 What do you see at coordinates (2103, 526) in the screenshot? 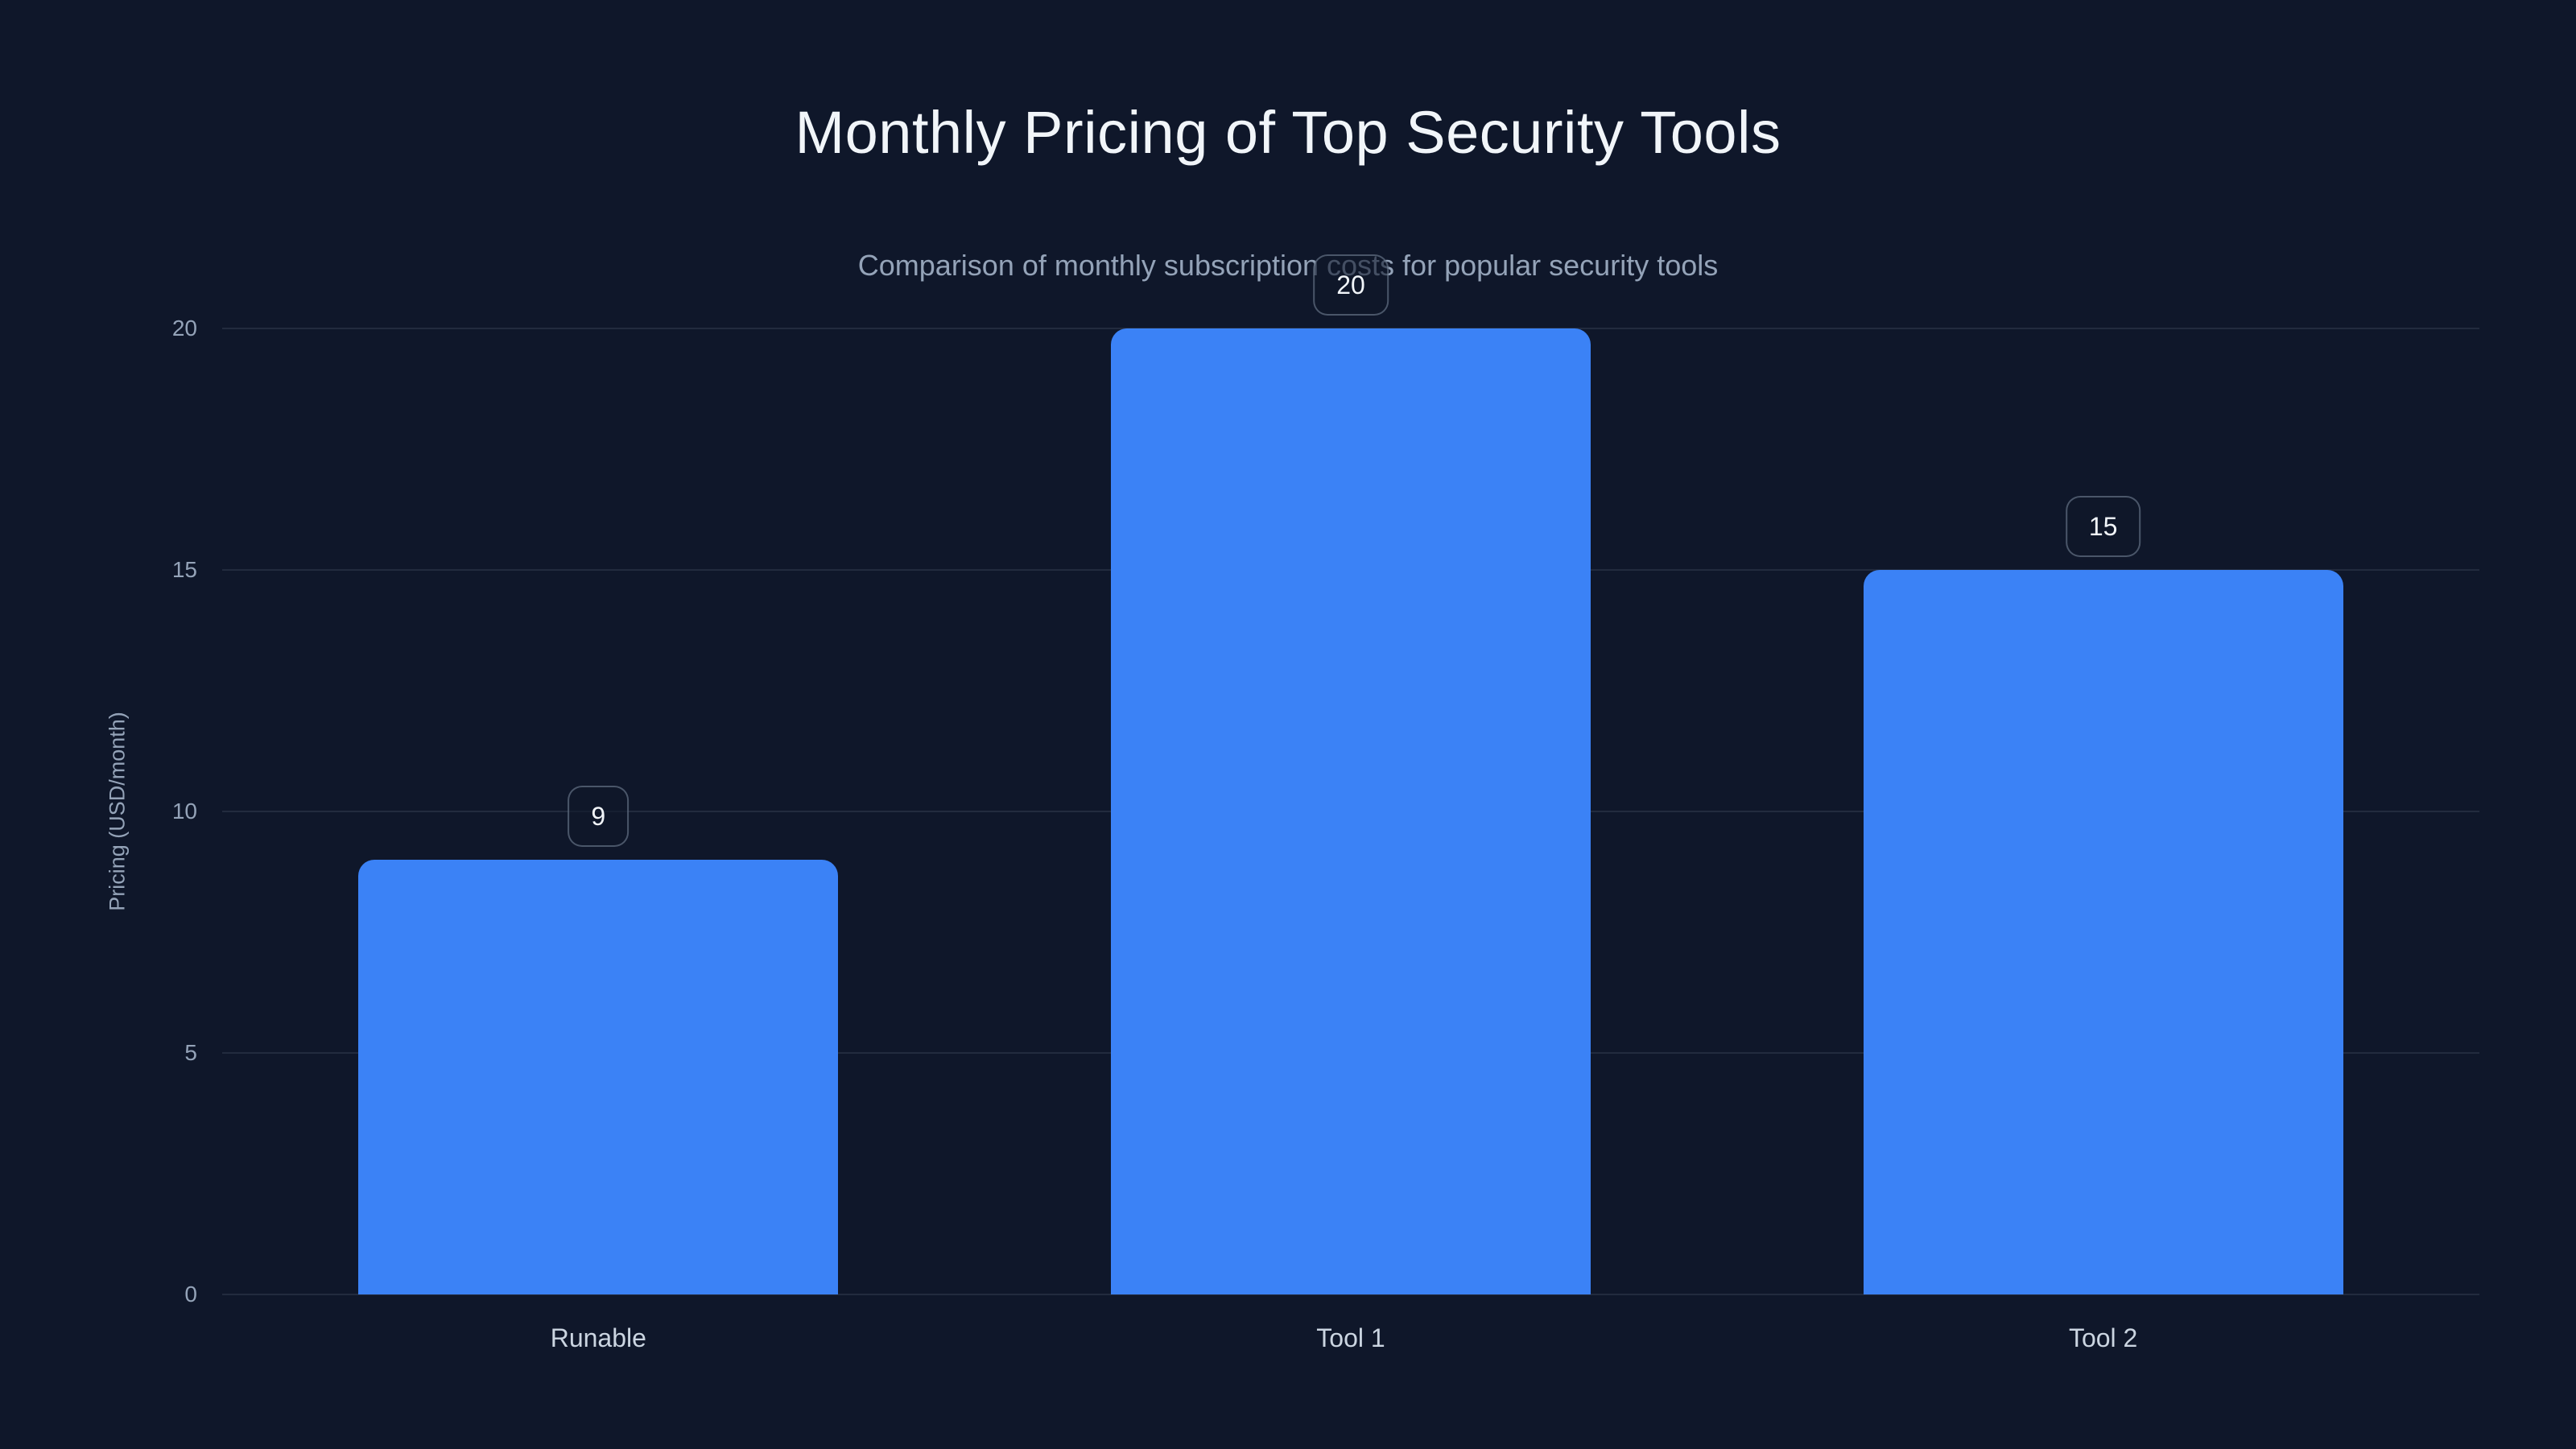
I see `value-badge-tool-2: 15` at bounding box center [2103, 526].